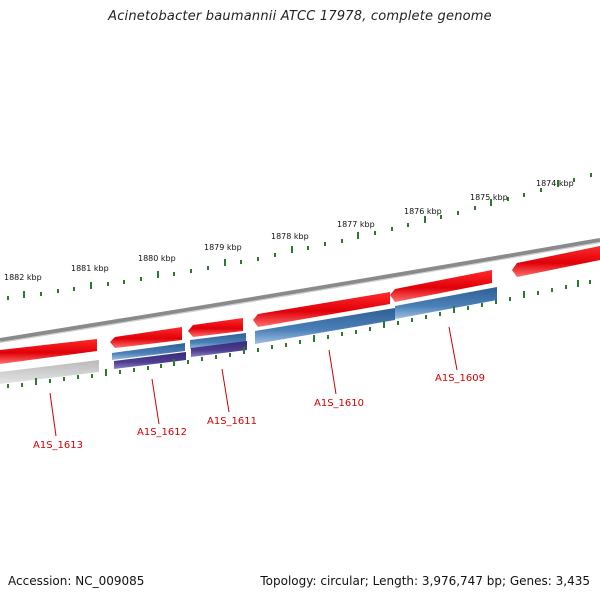  Describe the element at coordinates (49, 372) in the screenshot. I see `cds-reverse-gray` at that location.